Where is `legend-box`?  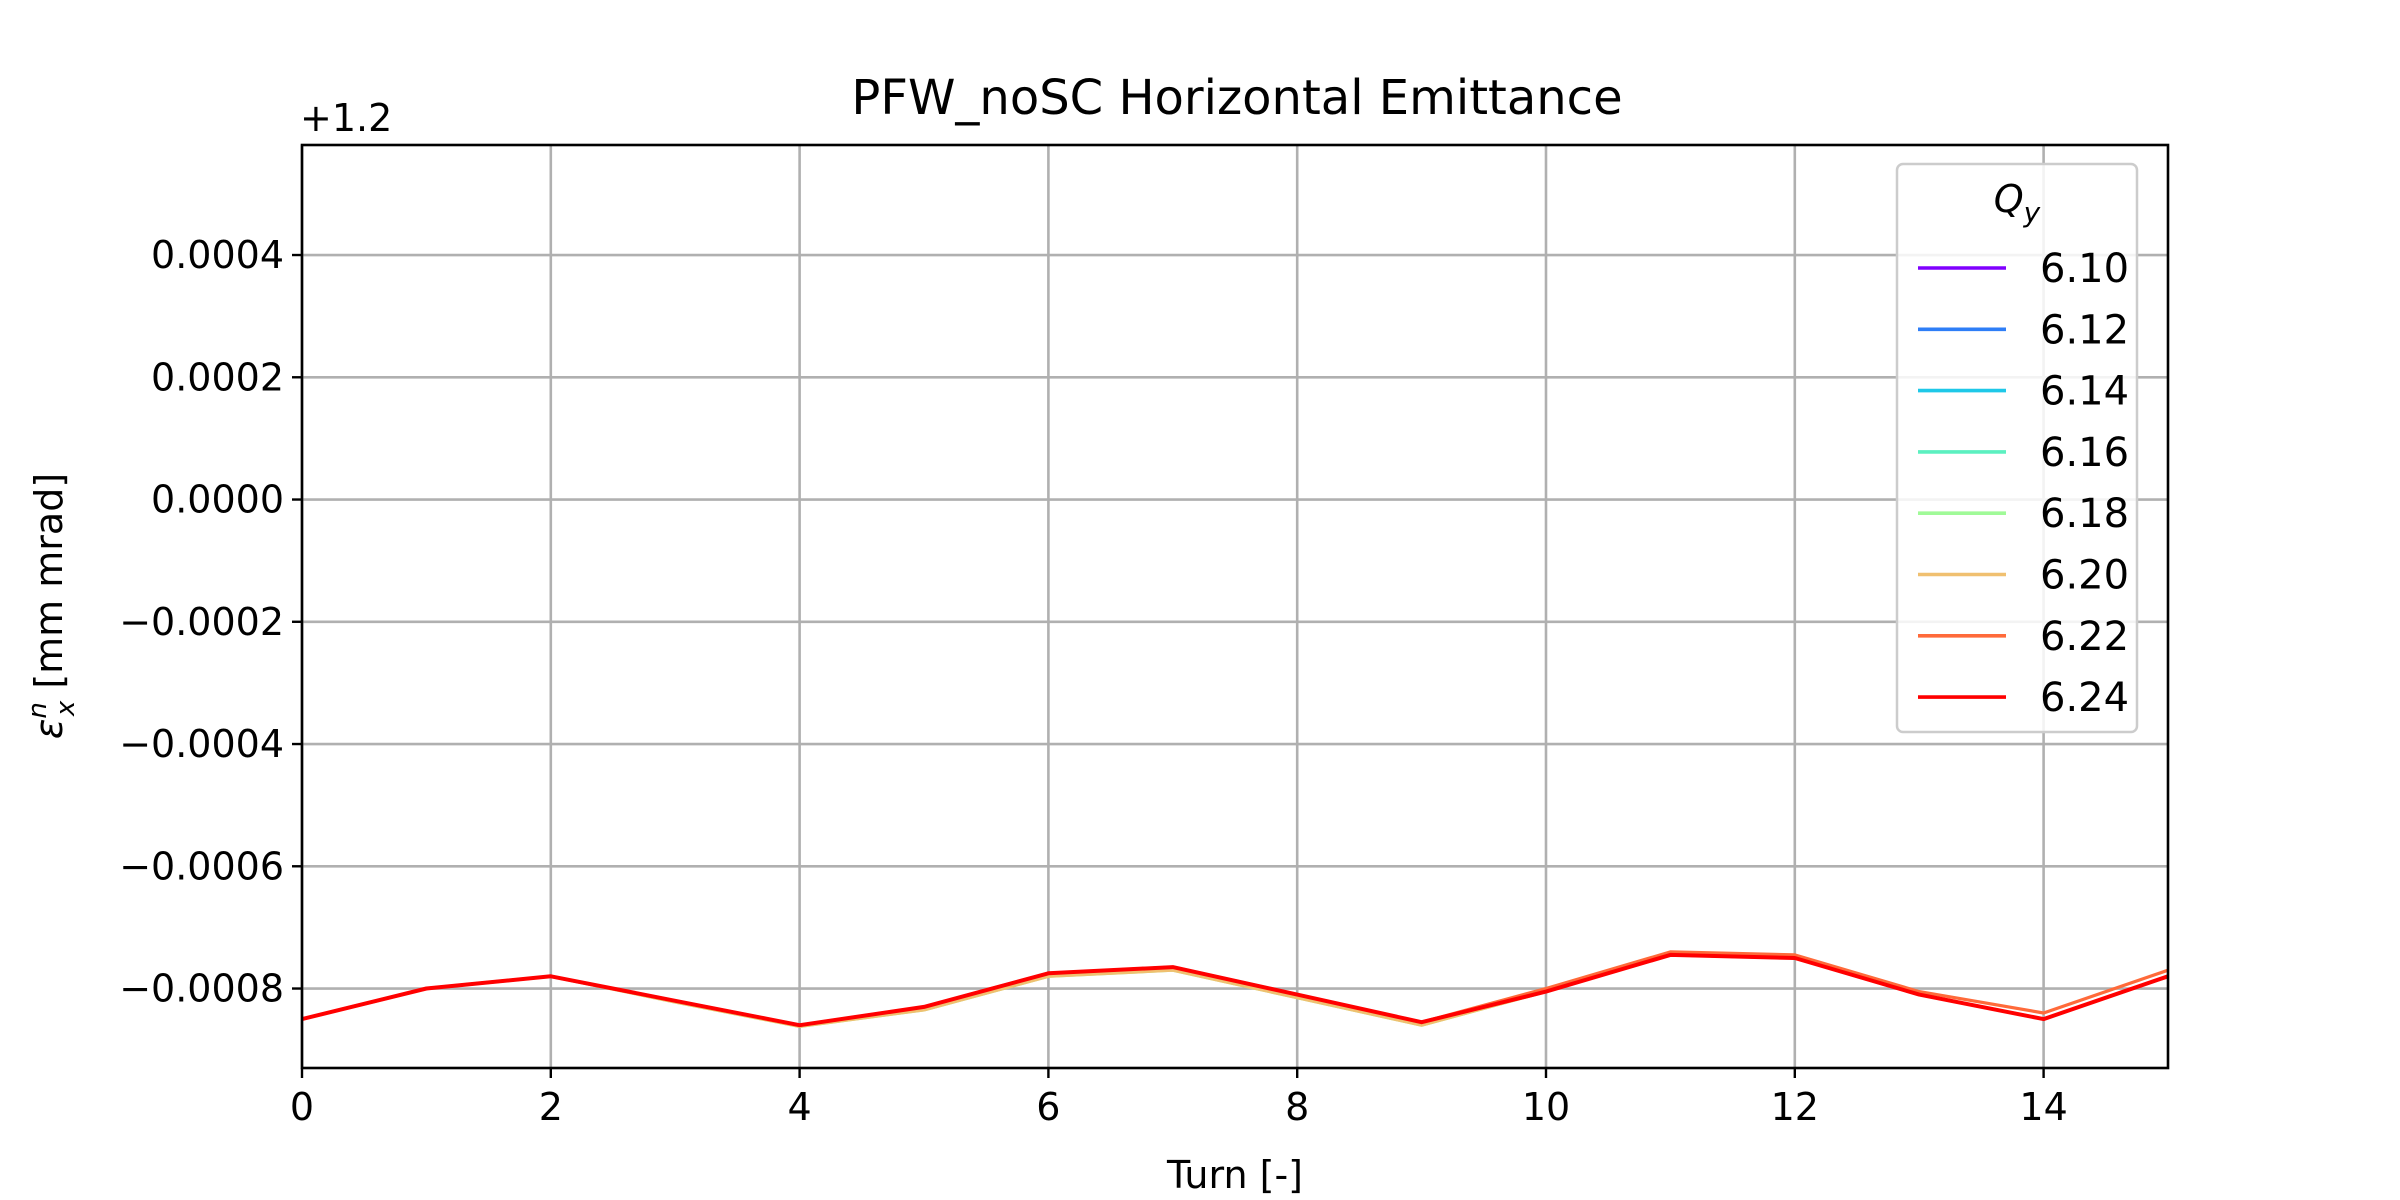 legend-box is located at coordinates (2017, 448).